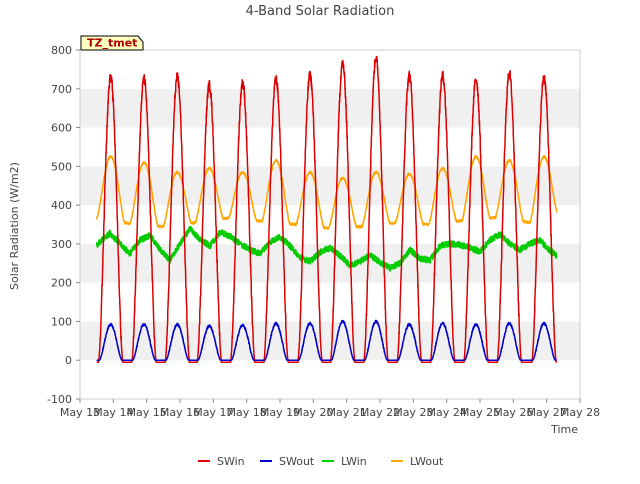 This screenshot has width=640, height=484. What do you see at coordinates (80, 412) in the screenshot?
I see `x-tick-label: May 13` at bounding box center [80, 412].